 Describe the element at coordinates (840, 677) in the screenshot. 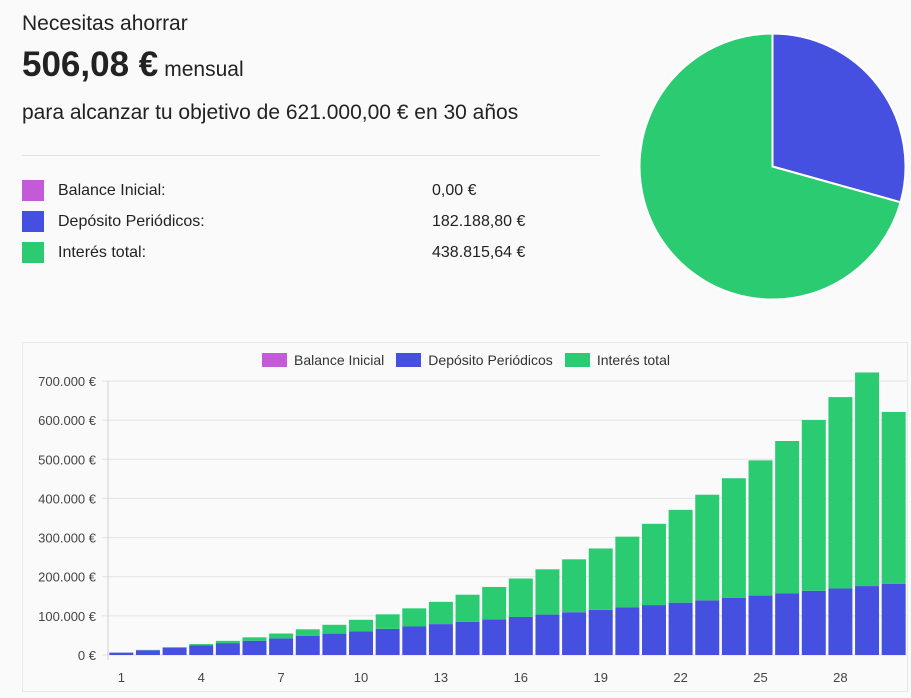

I see `x-tick-label: 28` at that location.